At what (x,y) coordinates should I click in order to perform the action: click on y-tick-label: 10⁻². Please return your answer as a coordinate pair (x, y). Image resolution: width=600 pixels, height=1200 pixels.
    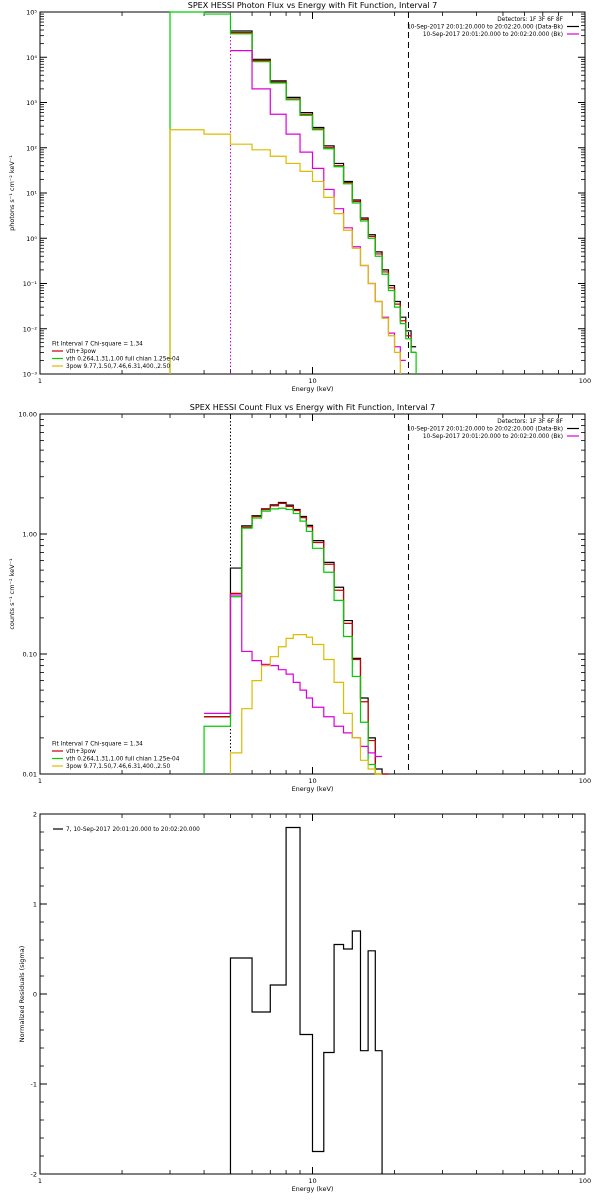
    Looking at the image, I should click on (30, 329).